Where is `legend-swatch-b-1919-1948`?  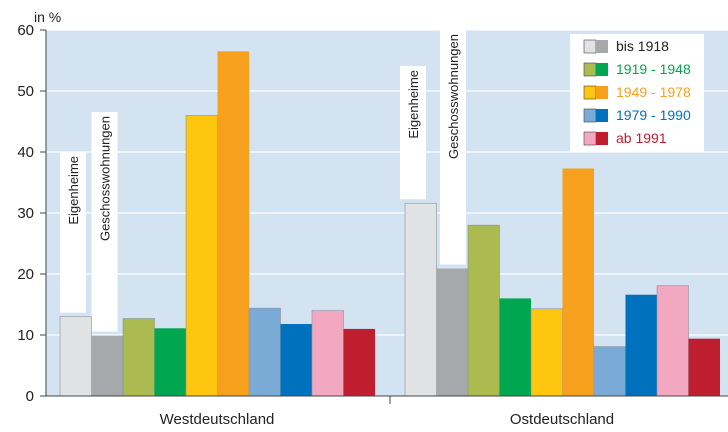 legend-swatch-b-1919-1948 is located at coordinates (602, 69).